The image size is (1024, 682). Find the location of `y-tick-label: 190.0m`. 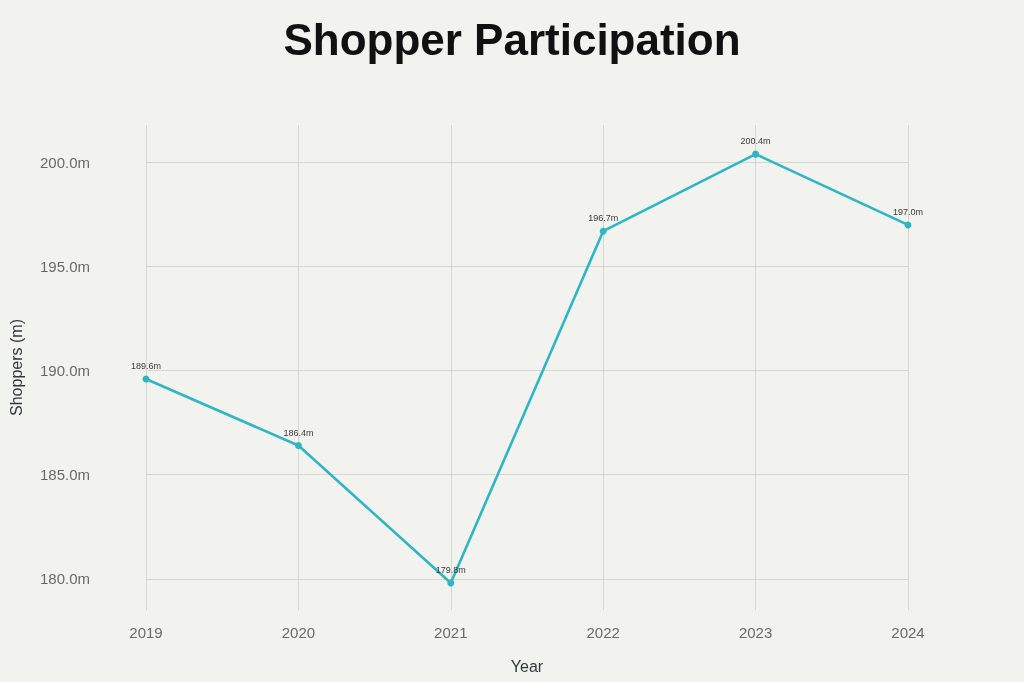

y-tick-label: 190.0m is located at coordinates (64, 371).